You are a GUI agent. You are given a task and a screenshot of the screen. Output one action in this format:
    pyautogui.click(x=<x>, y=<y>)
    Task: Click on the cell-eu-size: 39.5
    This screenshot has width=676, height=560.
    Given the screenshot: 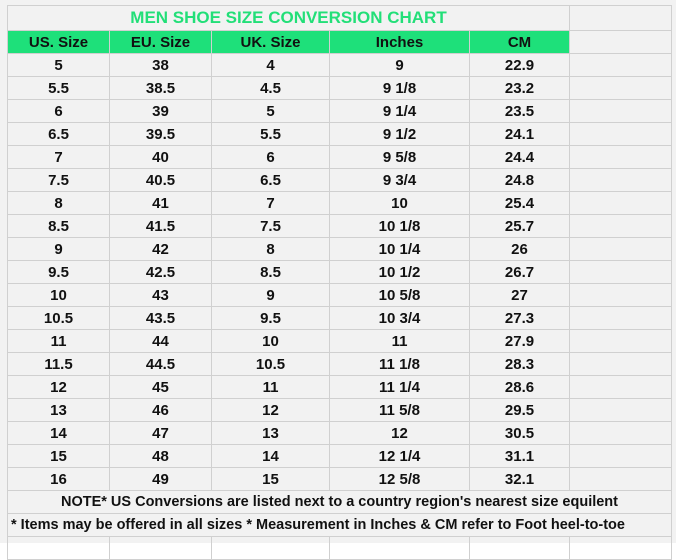 What is the action you would take?
    pyautogui.click(x=160, y=134)
    